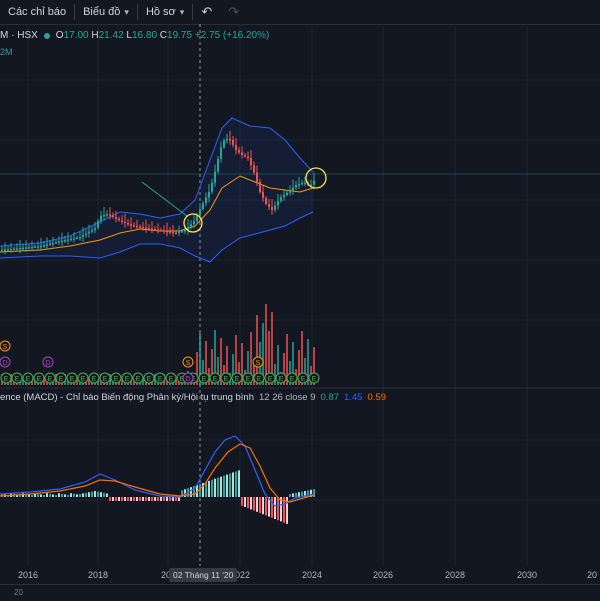  Describe the element at coordinates (592, 575) in the screenshot. I see `time-tick: 20` at that location.